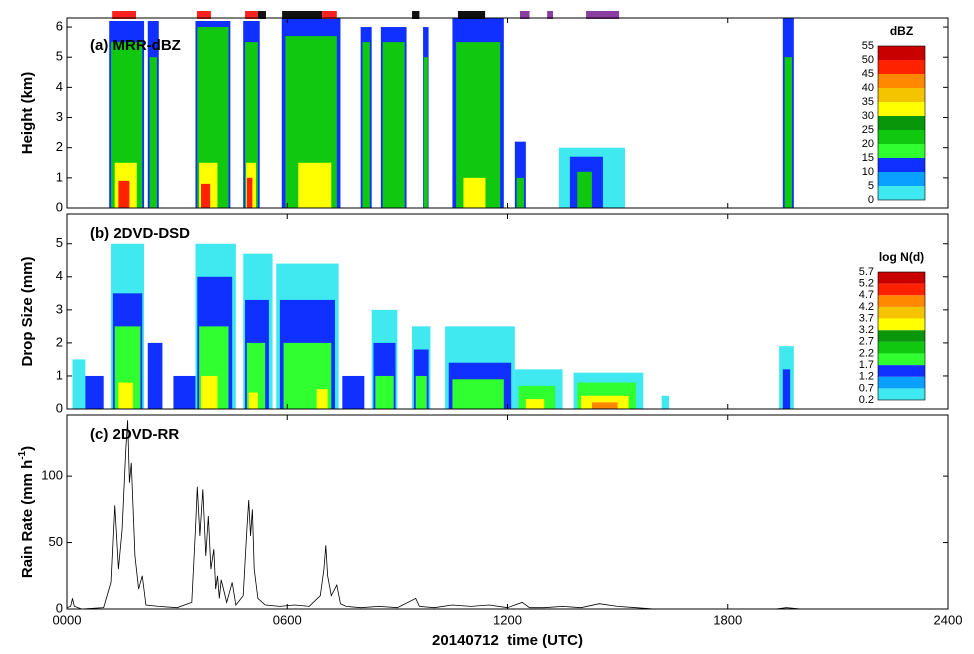 The image size is (974, 654). I want to click on colorbar-tick-label: 4.2, so click(866, 307).